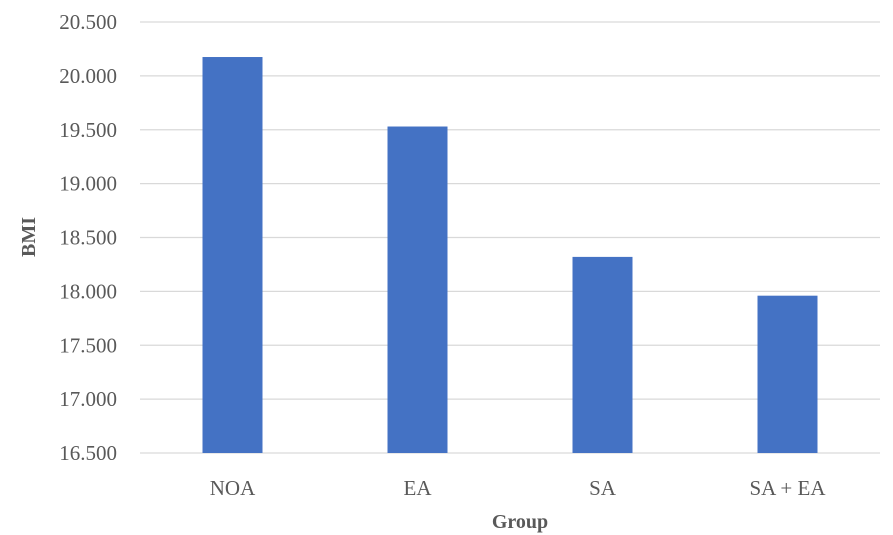 The width and height of the screenshot is (893, 535). What do you see at coordinates (518, 488) in the screenshot?
I see `x-axis-ticks: NOA EA SA SA + EA` at bounding box center [518, 488].